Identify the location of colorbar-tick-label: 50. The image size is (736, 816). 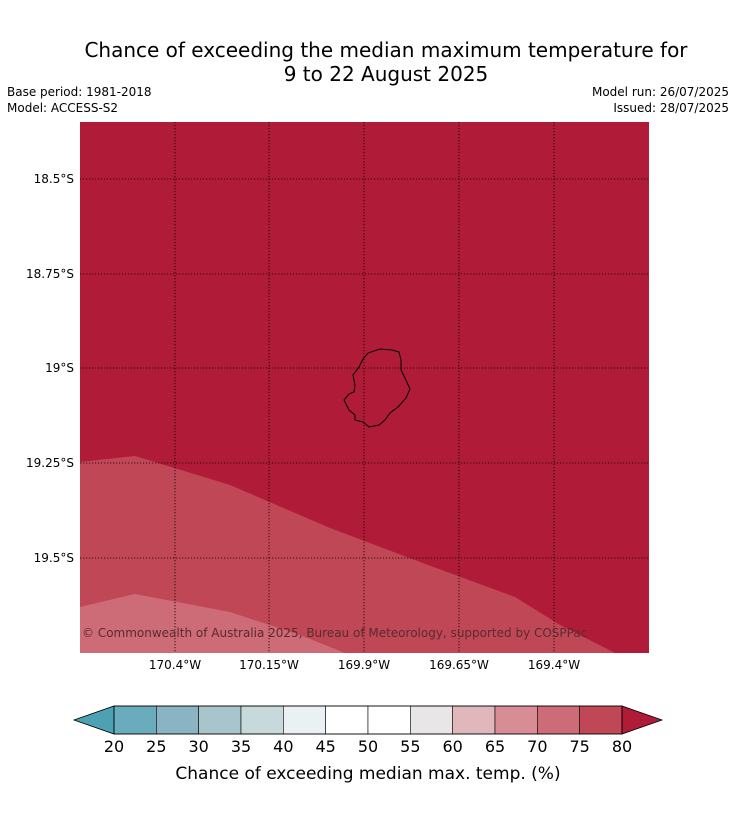
(368, 746).